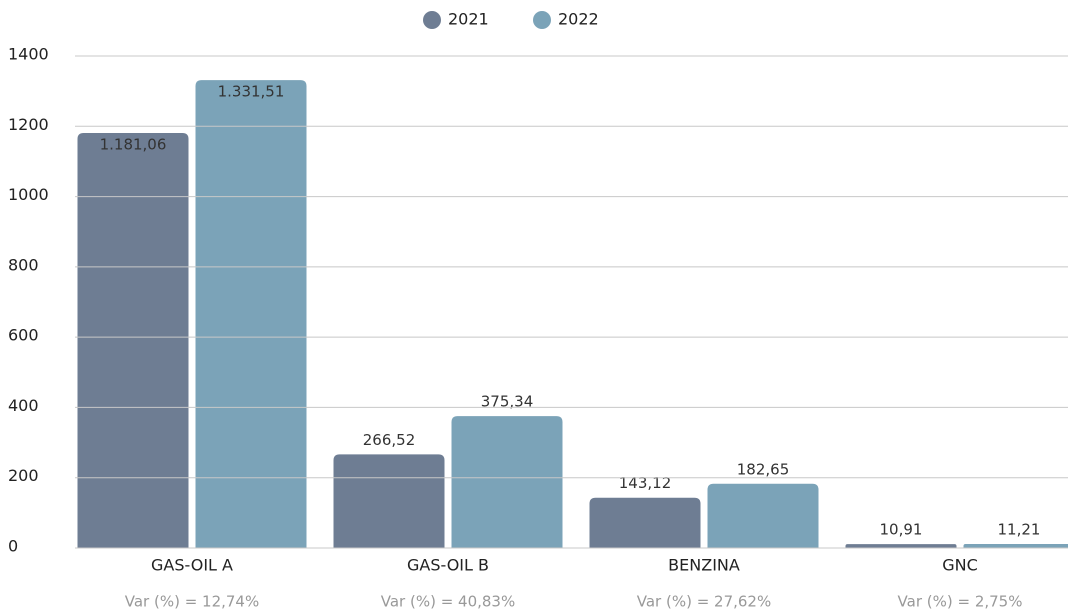  I want to click on x-tick-label: GAS-OIL B, so click(448, 565).